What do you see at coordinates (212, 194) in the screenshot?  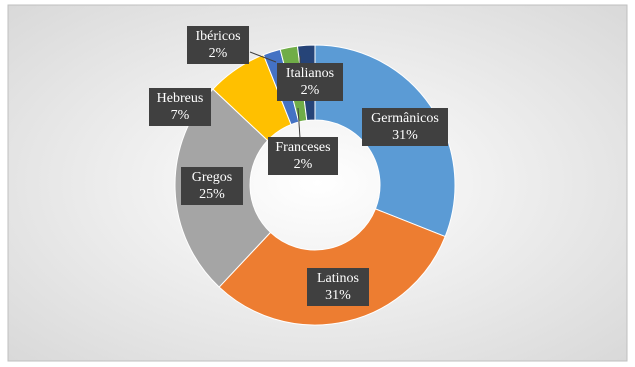 I see `data-label-value: 25%` at bounding box center [212, 194].